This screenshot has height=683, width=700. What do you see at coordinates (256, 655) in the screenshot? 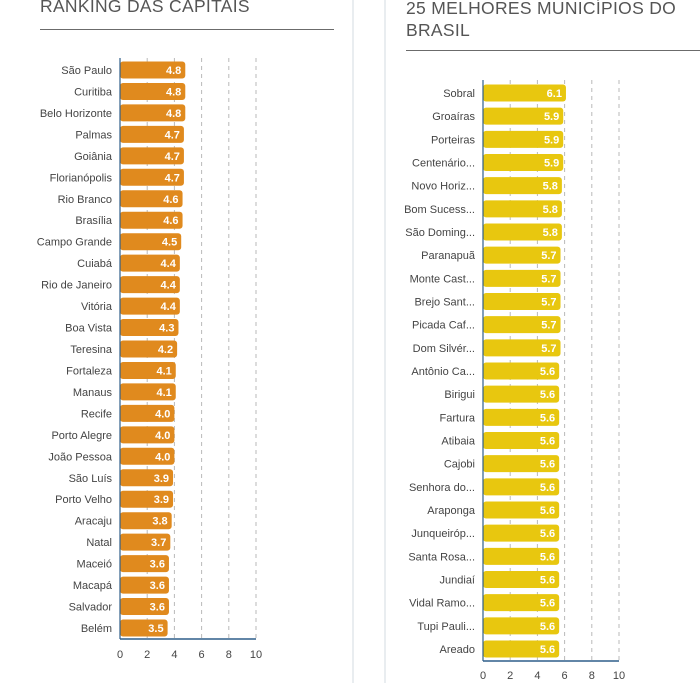
I see `capitals-x-tick-label: 10` at bounding box center [256, 655].